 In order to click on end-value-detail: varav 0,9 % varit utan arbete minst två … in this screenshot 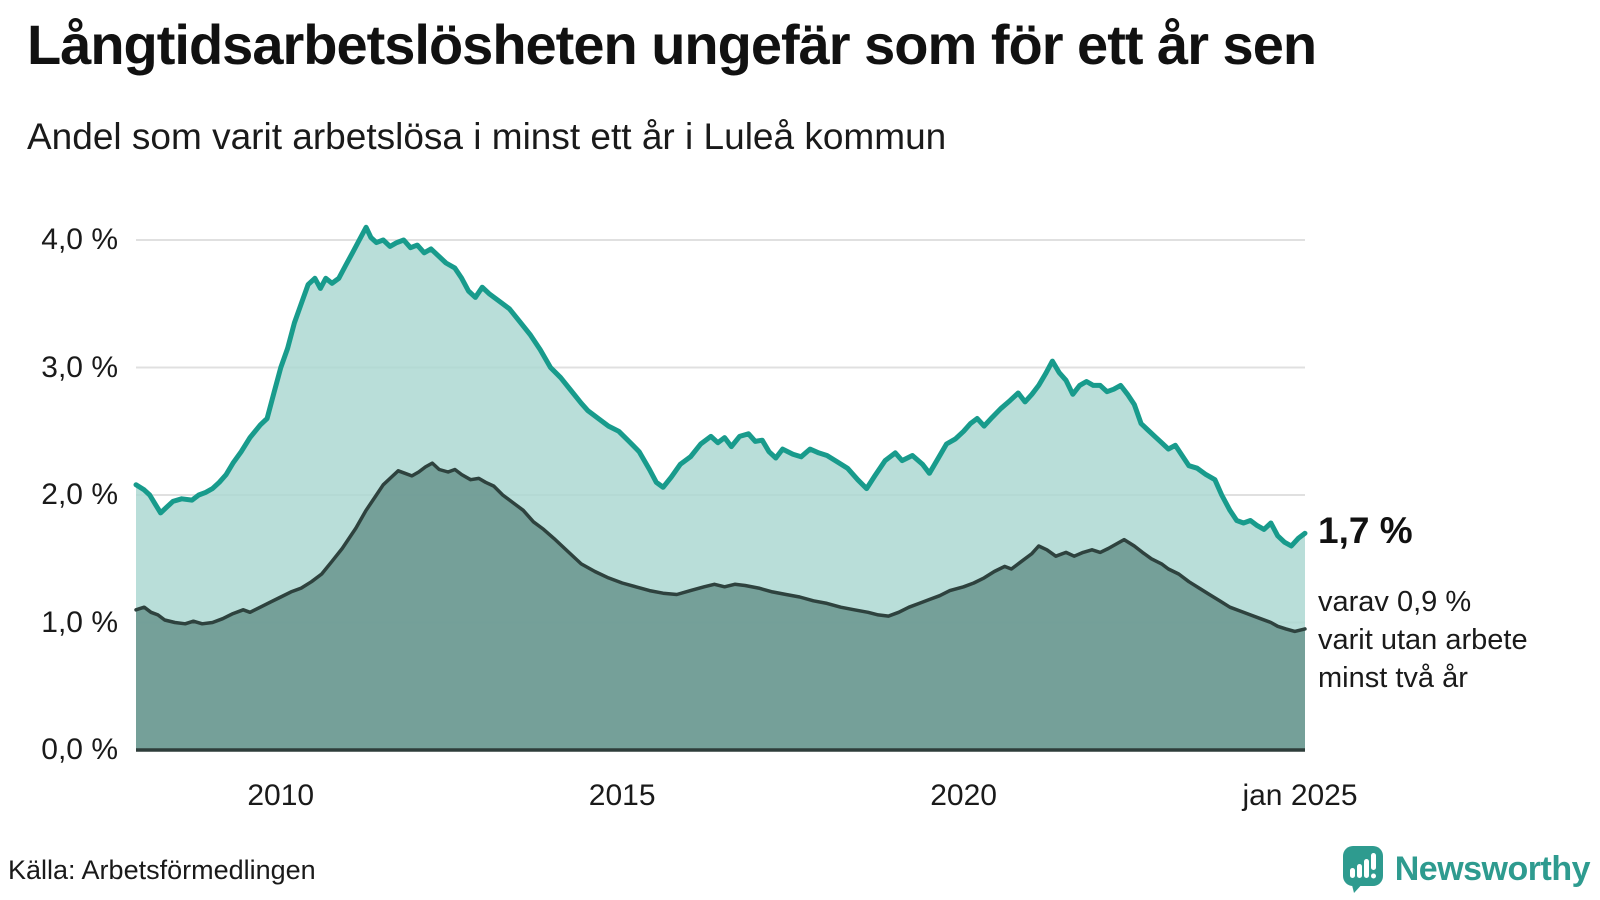, I will do `click(1453, 640)`.